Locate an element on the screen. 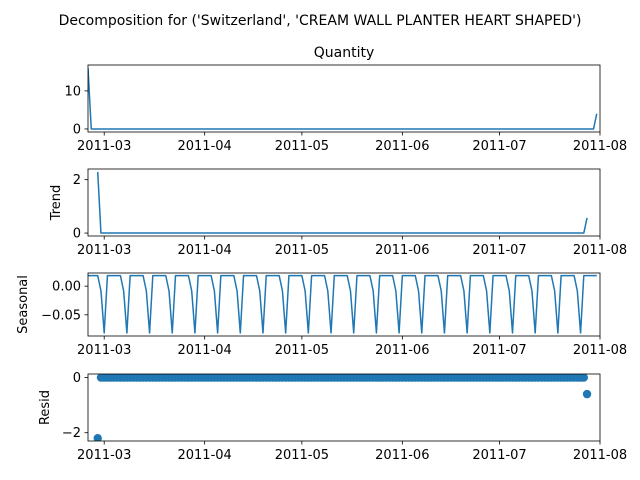 This screenshot has height=480, width=640. seasonal-xtick-label: 2011-08 is located at coordinates (600, 350).